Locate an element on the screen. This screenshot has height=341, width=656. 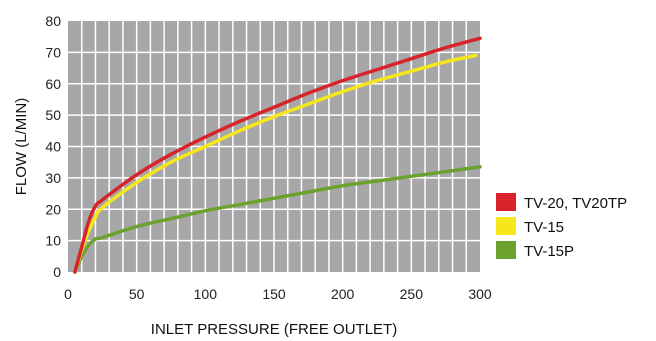
y-tick-label: 50 is located at coordinates (53, 115).